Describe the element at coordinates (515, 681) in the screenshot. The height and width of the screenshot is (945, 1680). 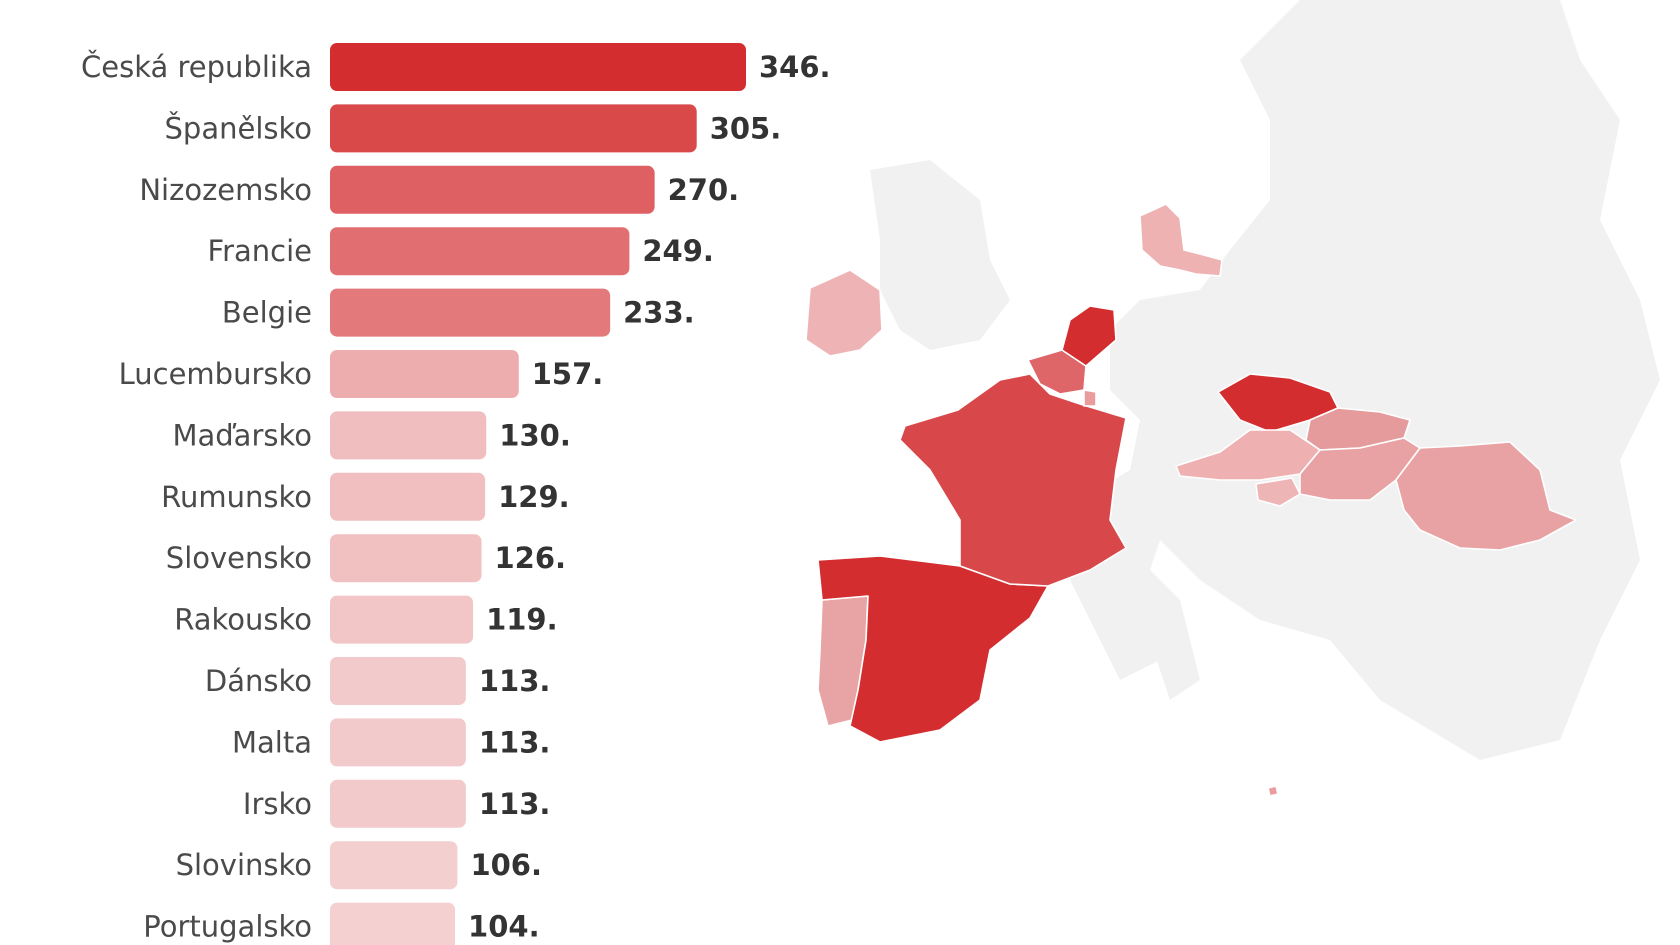
I see `value-label-dansko: 113.` at that location.